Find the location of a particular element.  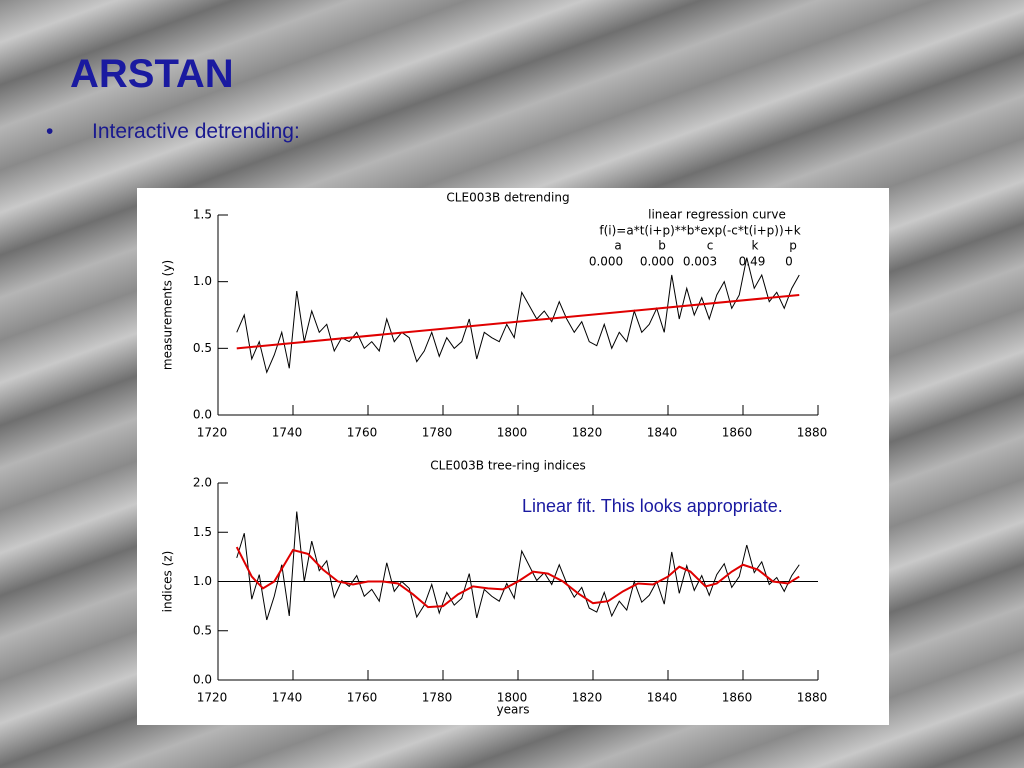

param-name: c is located at coordinates (710, 246).